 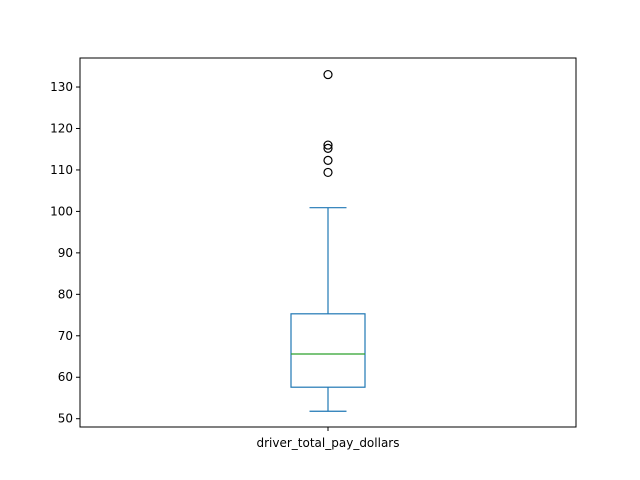 I want to click on y-tick-label: 110, so click(x=61, y=170).